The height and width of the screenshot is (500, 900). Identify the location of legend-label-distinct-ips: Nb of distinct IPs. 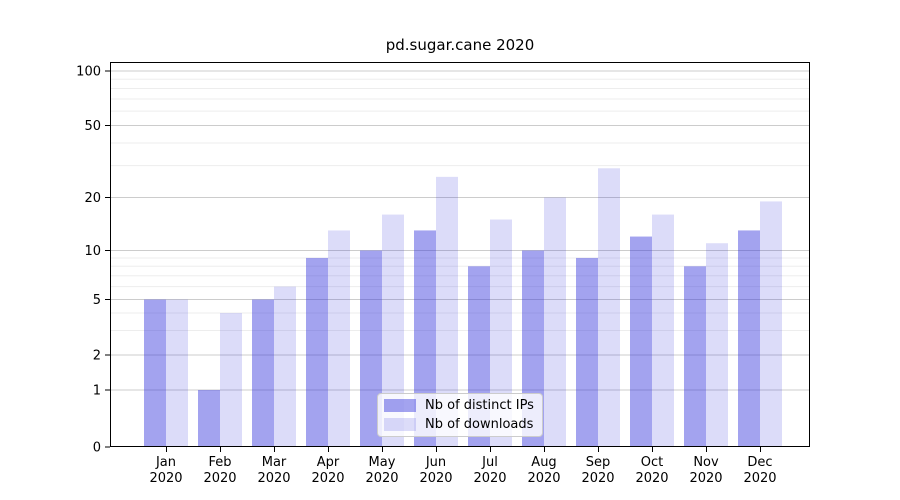
(479, 405).